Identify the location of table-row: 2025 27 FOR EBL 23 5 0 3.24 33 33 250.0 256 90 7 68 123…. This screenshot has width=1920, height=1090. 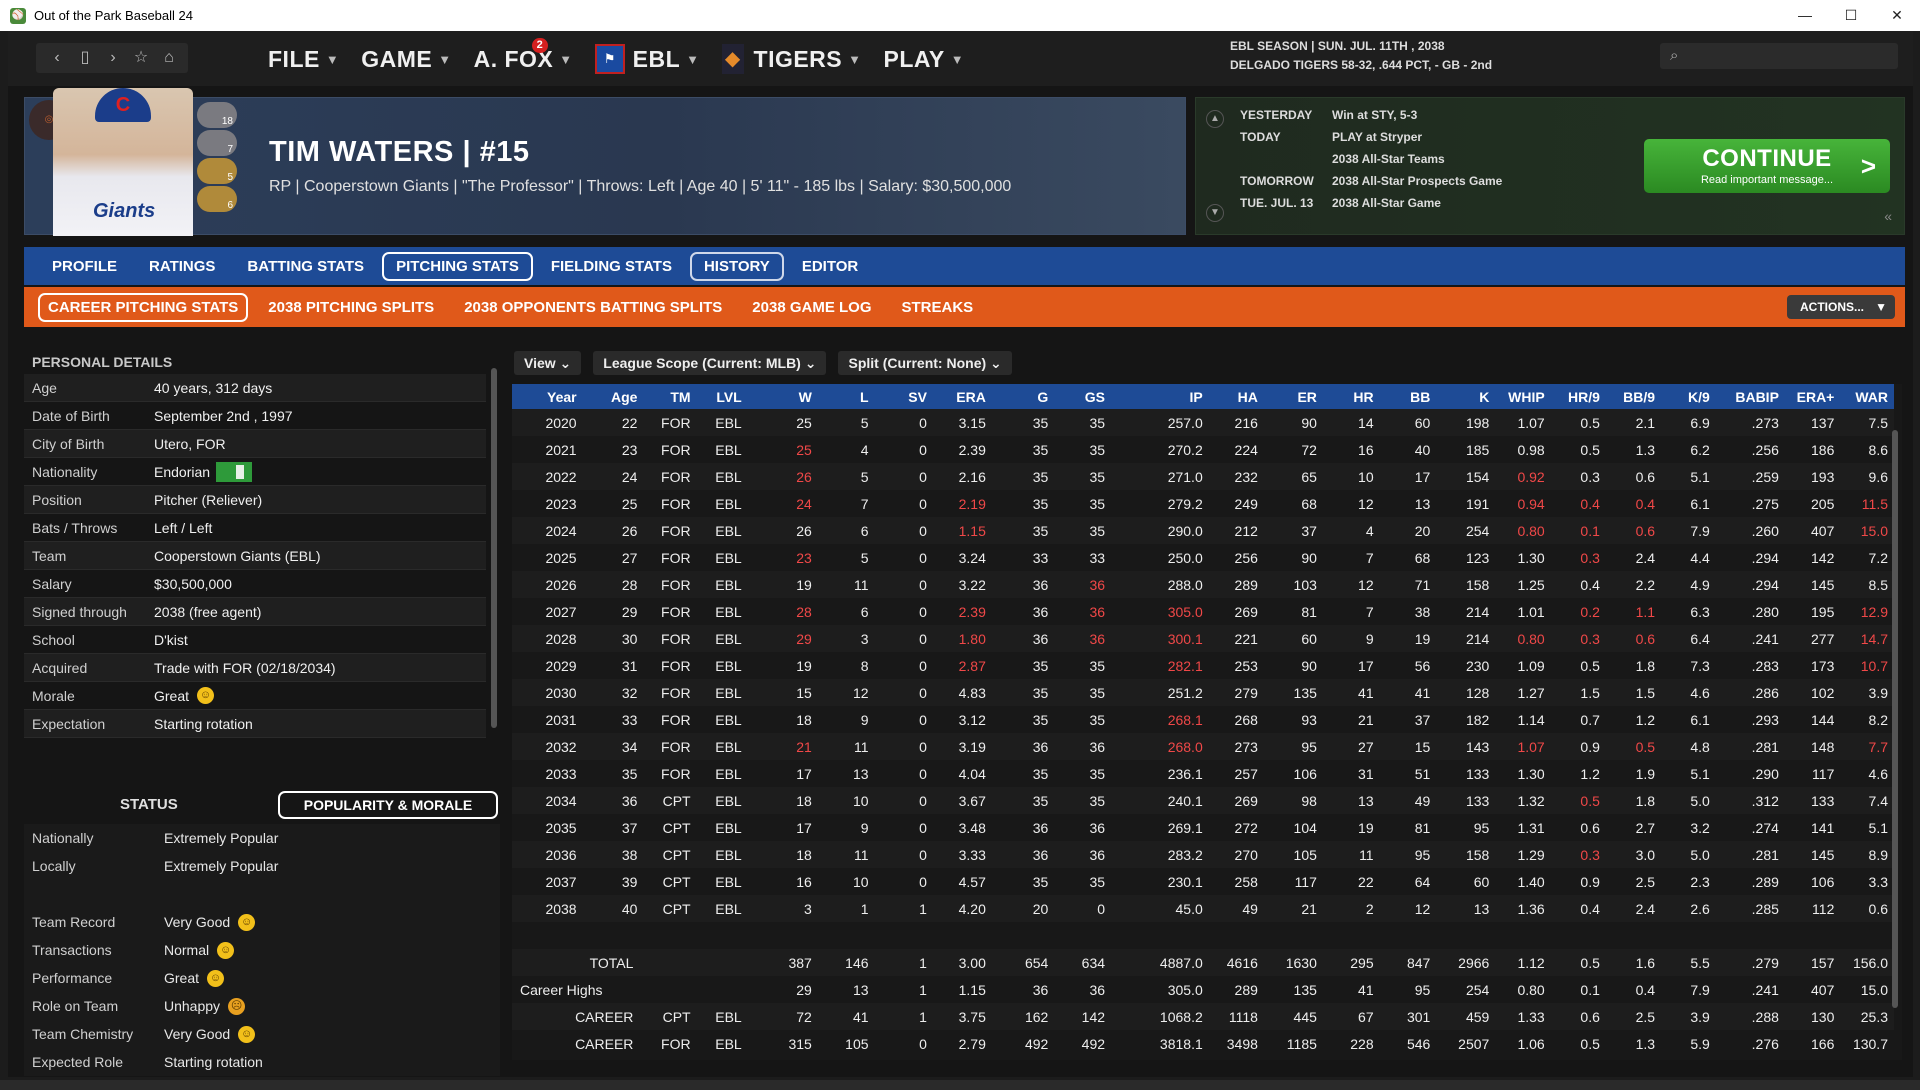
(1203, 557).